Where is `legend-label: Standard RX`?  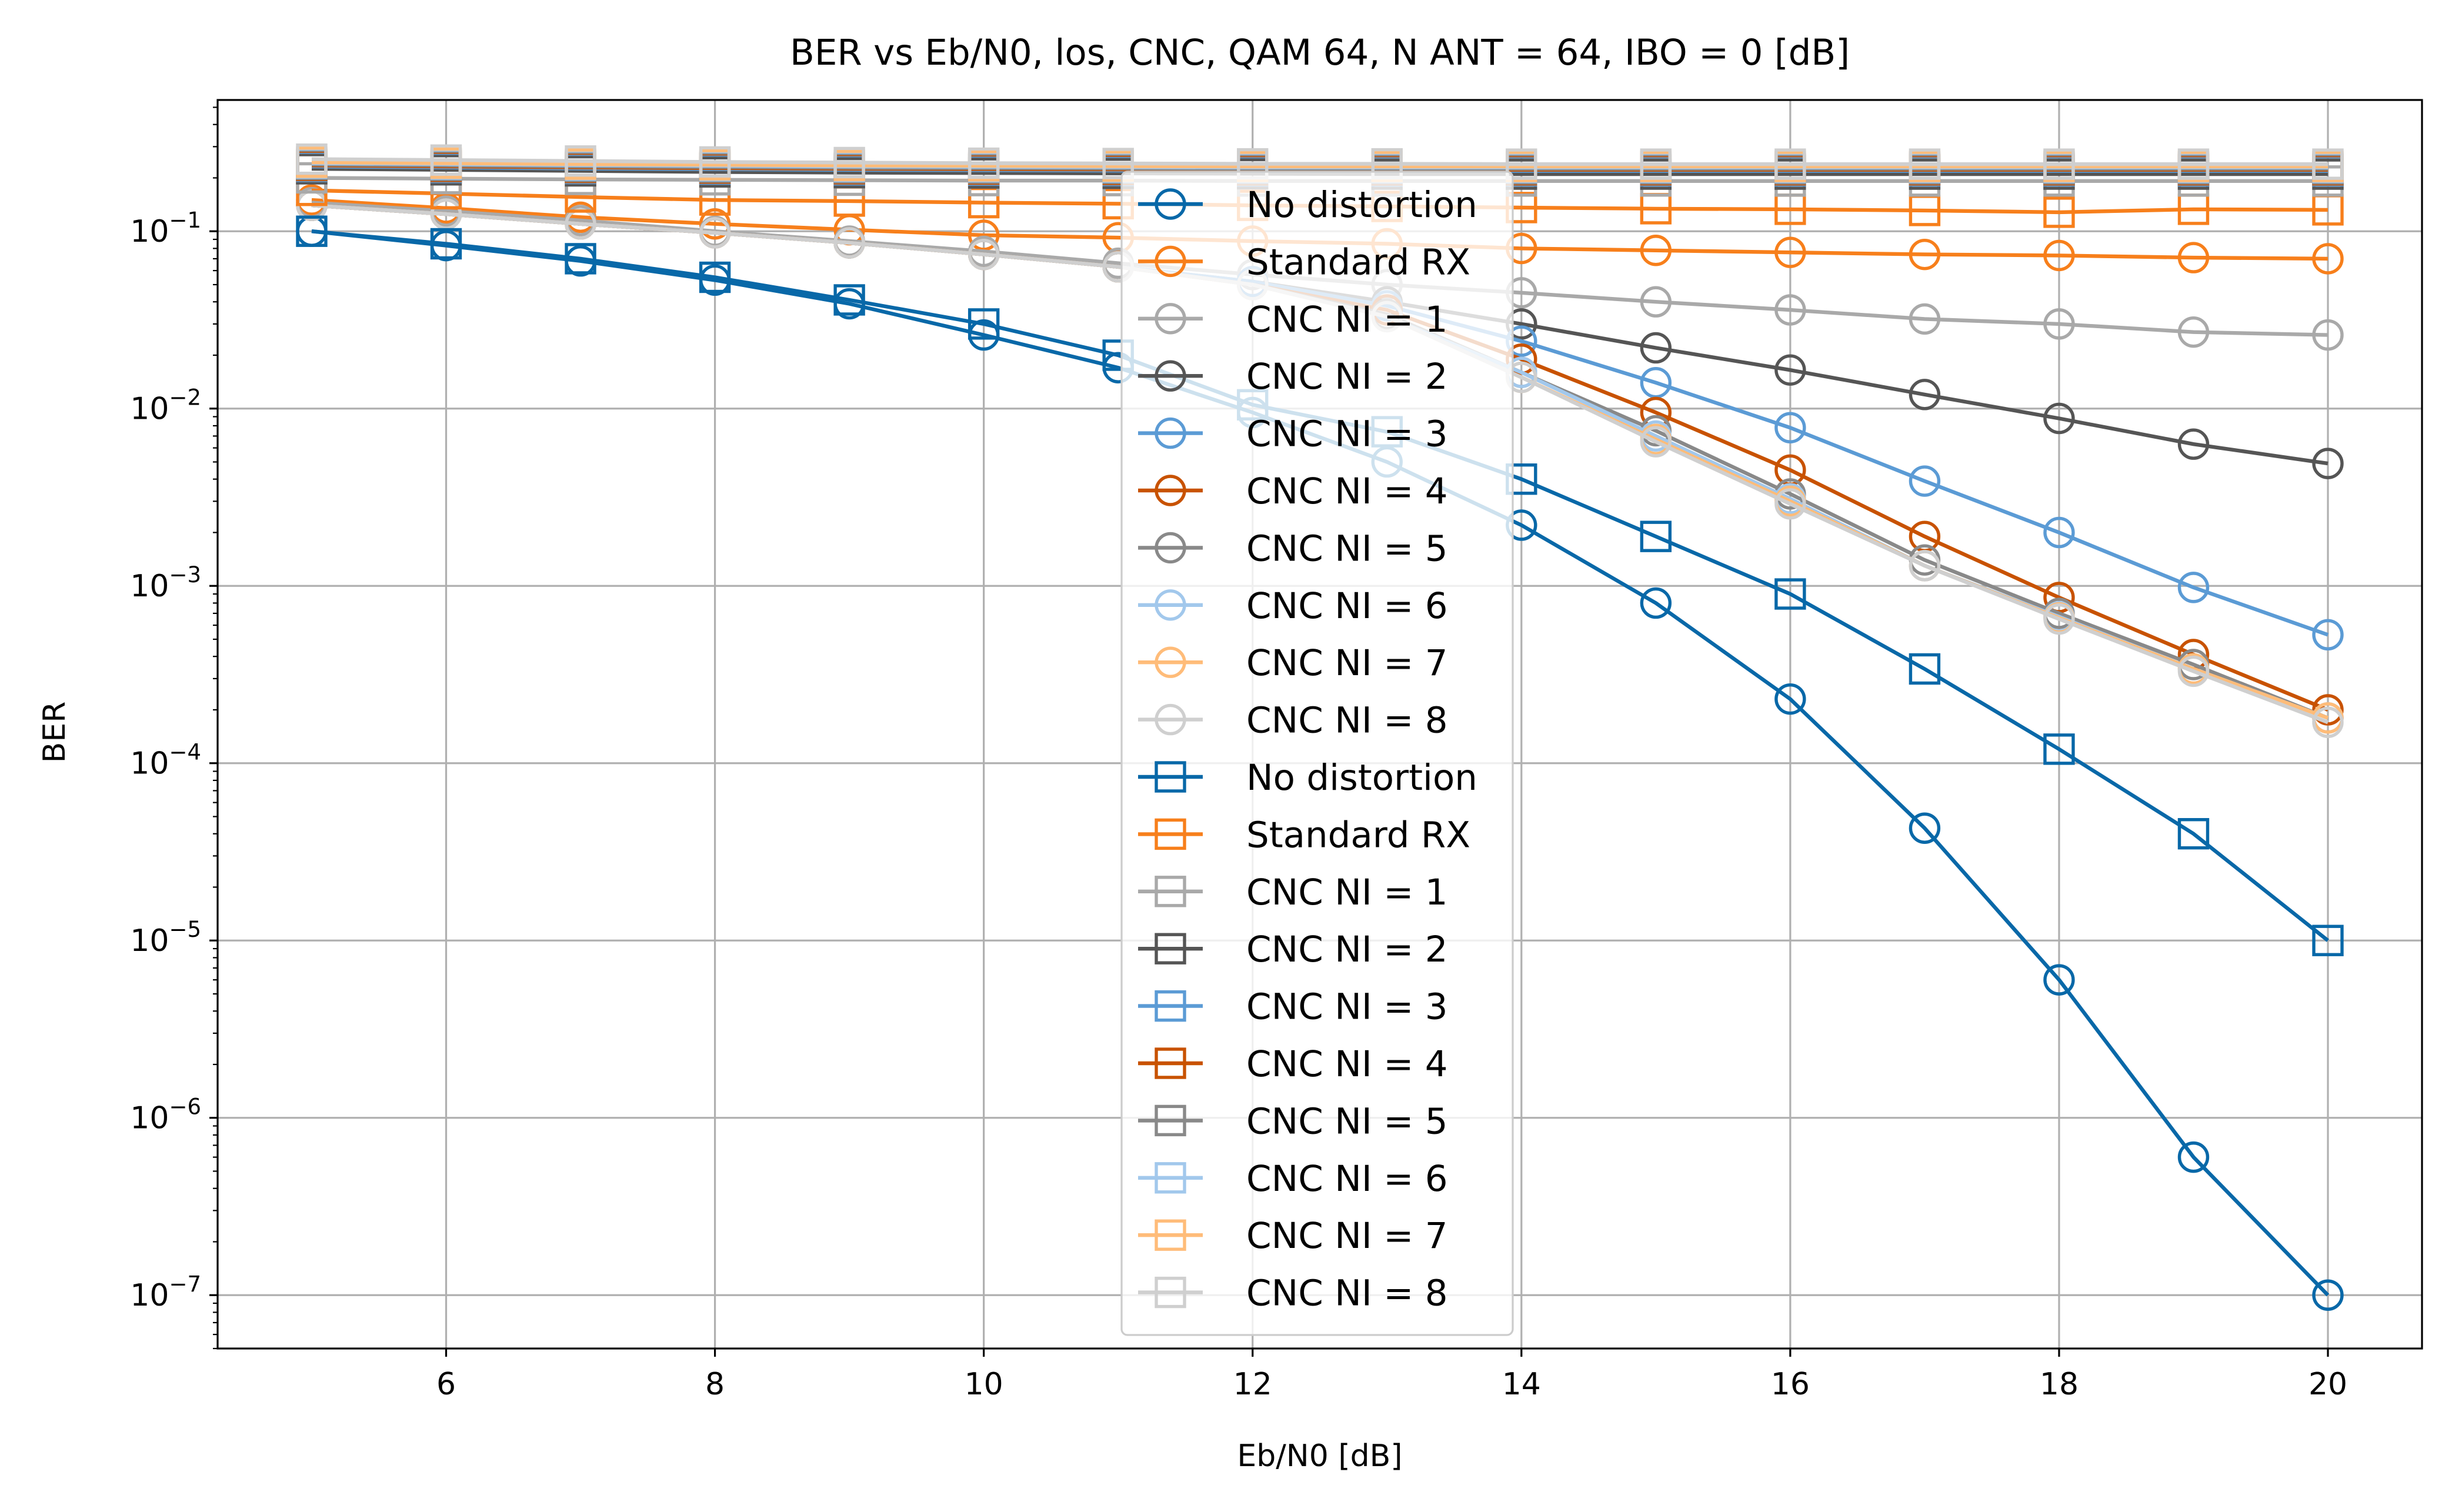
legend-label: Standard RX is located at coordinates (1358, 262).